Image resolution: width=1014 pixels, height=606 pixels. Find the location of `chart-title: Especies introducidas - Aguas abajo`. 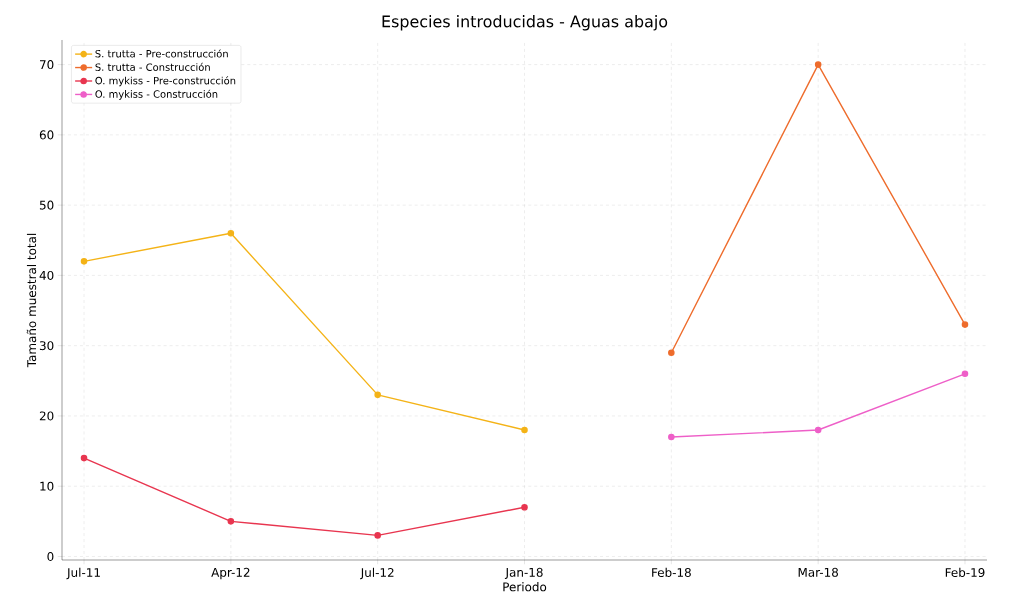

chart-title: Especies introducidas - Aguas abajo is located at coordinates (525, 23).